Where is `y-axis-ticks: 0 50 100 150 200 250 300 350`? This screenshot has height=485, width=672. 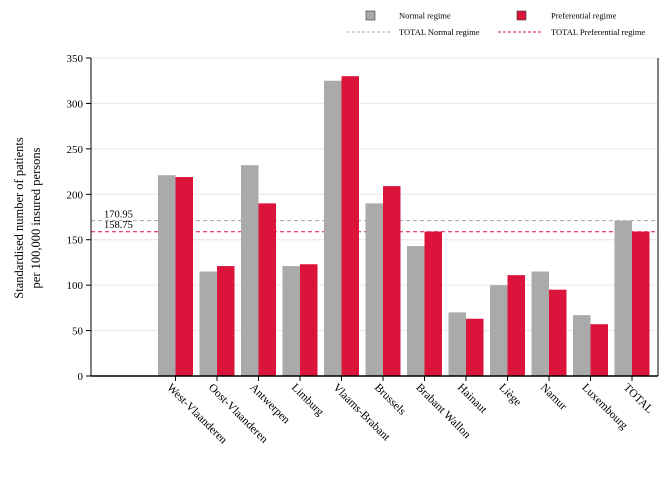
y-axis-ticks: 0 50 100 150 200 250 300 350 is located at coordinates (79, 218).